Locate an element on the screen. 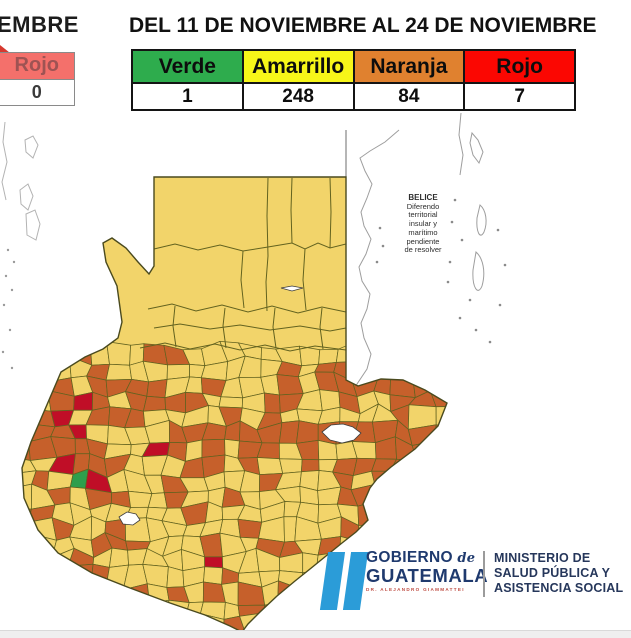  summary-value-row: 1 248 84 7 is located at coordinates (353, 96).